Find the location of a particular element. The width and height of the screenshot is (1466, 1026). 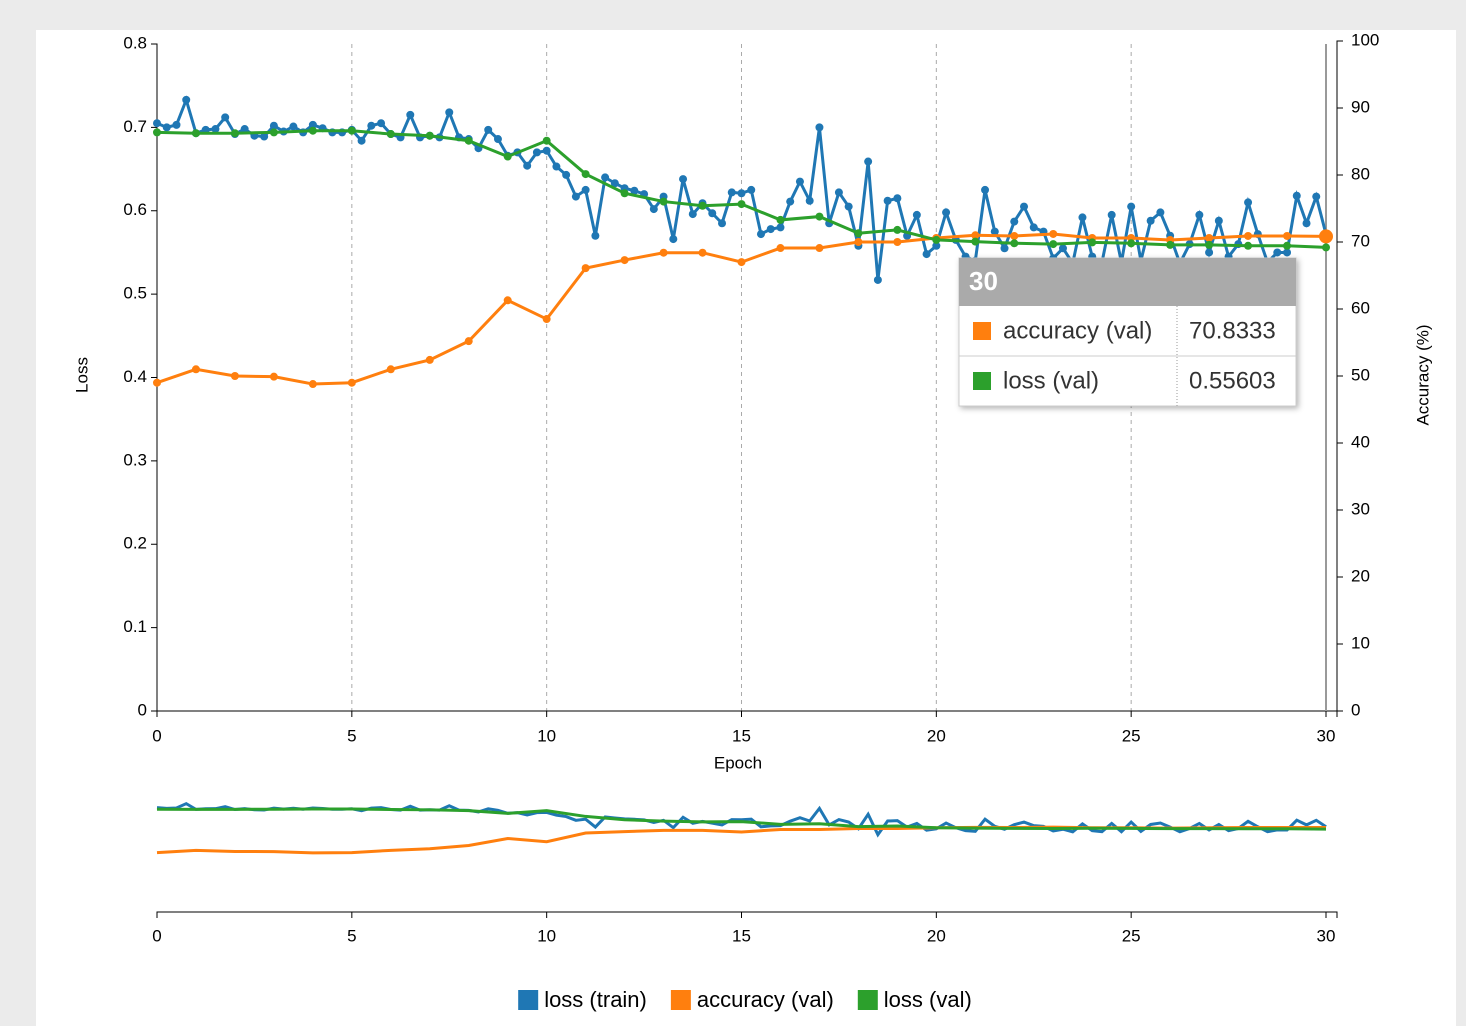

legend-item: accuracy (val) is located at coordinates (752, 999).